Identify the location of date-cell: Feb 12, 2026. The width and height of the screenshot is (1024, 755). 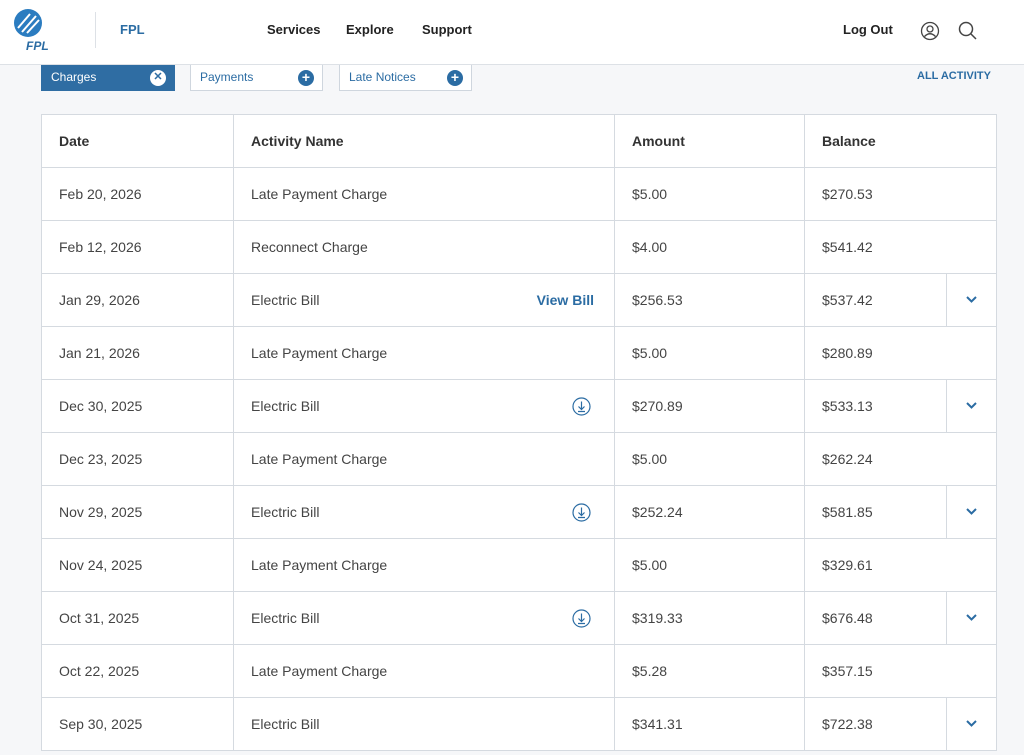
(138, 247).